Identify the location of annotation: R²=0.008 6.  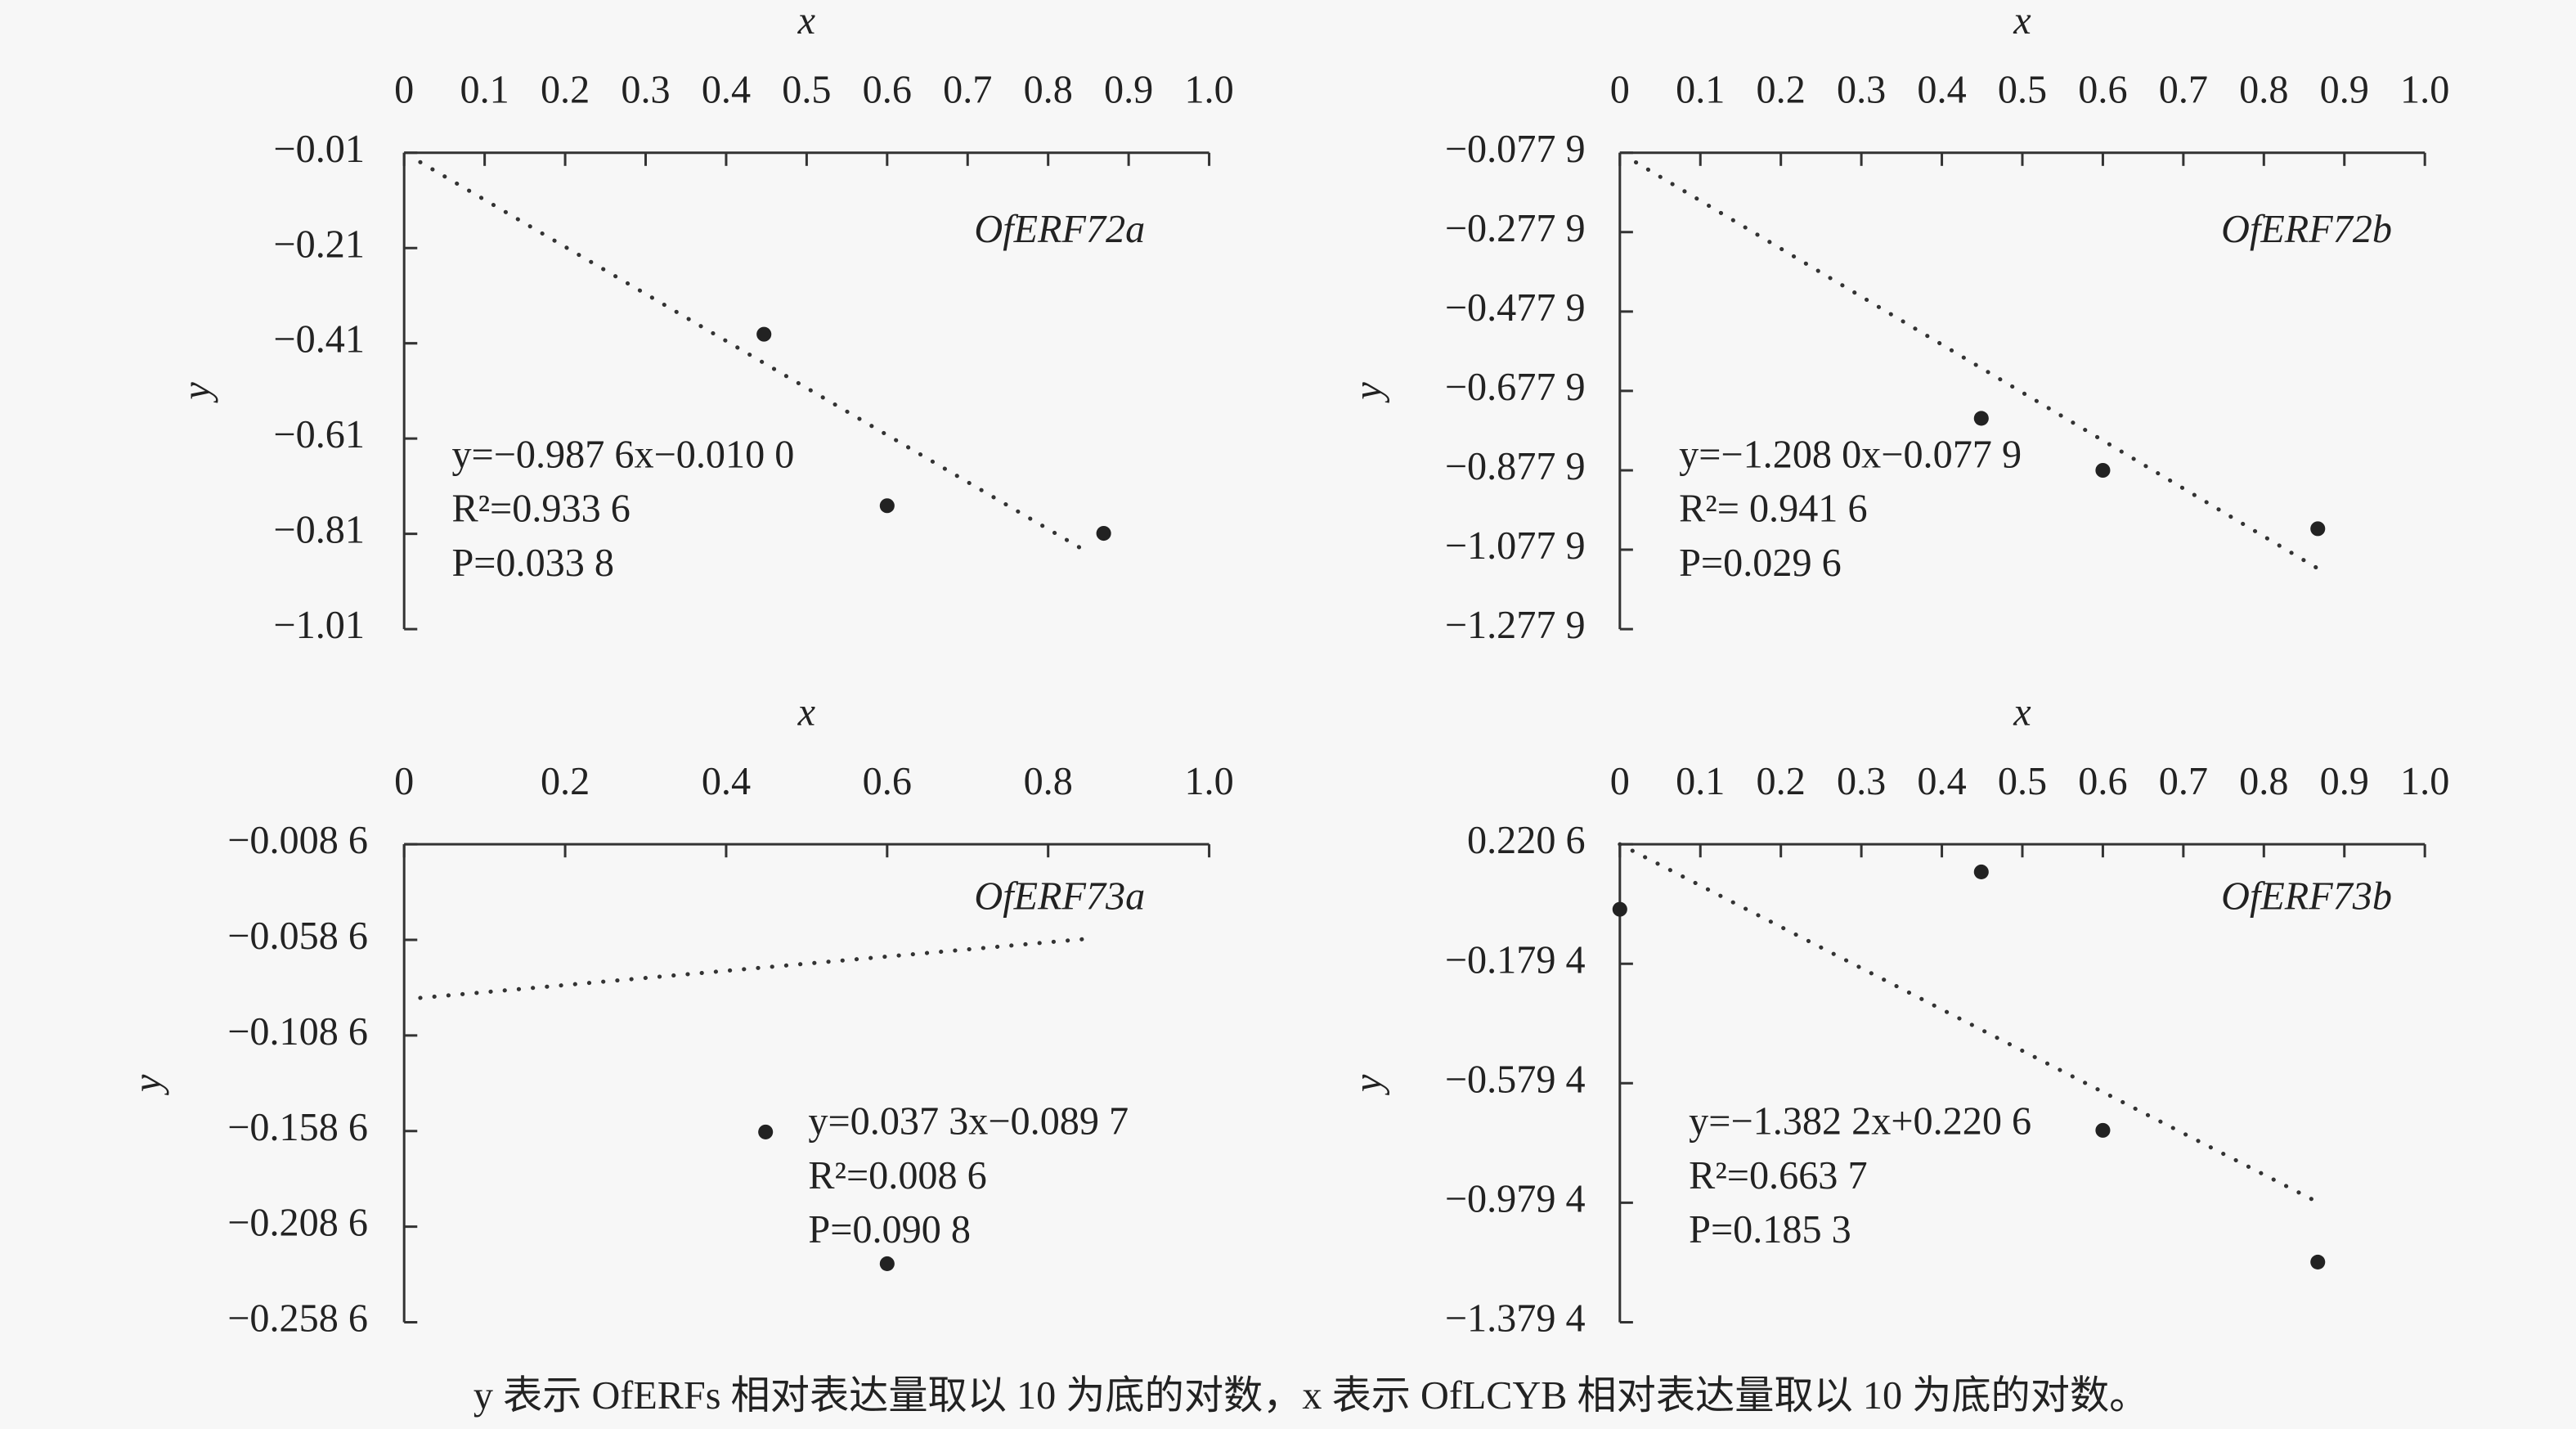
(897, 1176).